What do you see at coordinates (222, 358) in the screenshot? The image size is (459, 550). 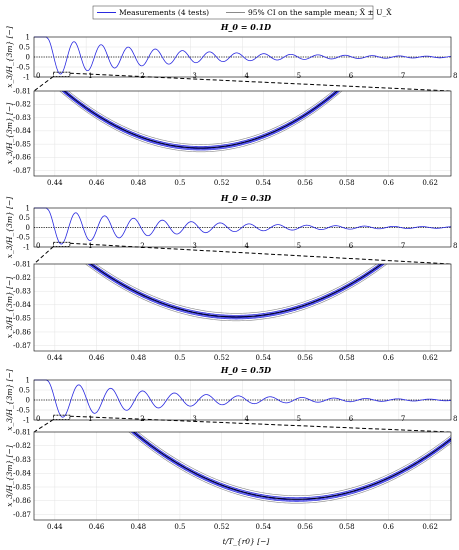 I see `zoom-x-tick: 0.52` at bounding box center [222, 358].